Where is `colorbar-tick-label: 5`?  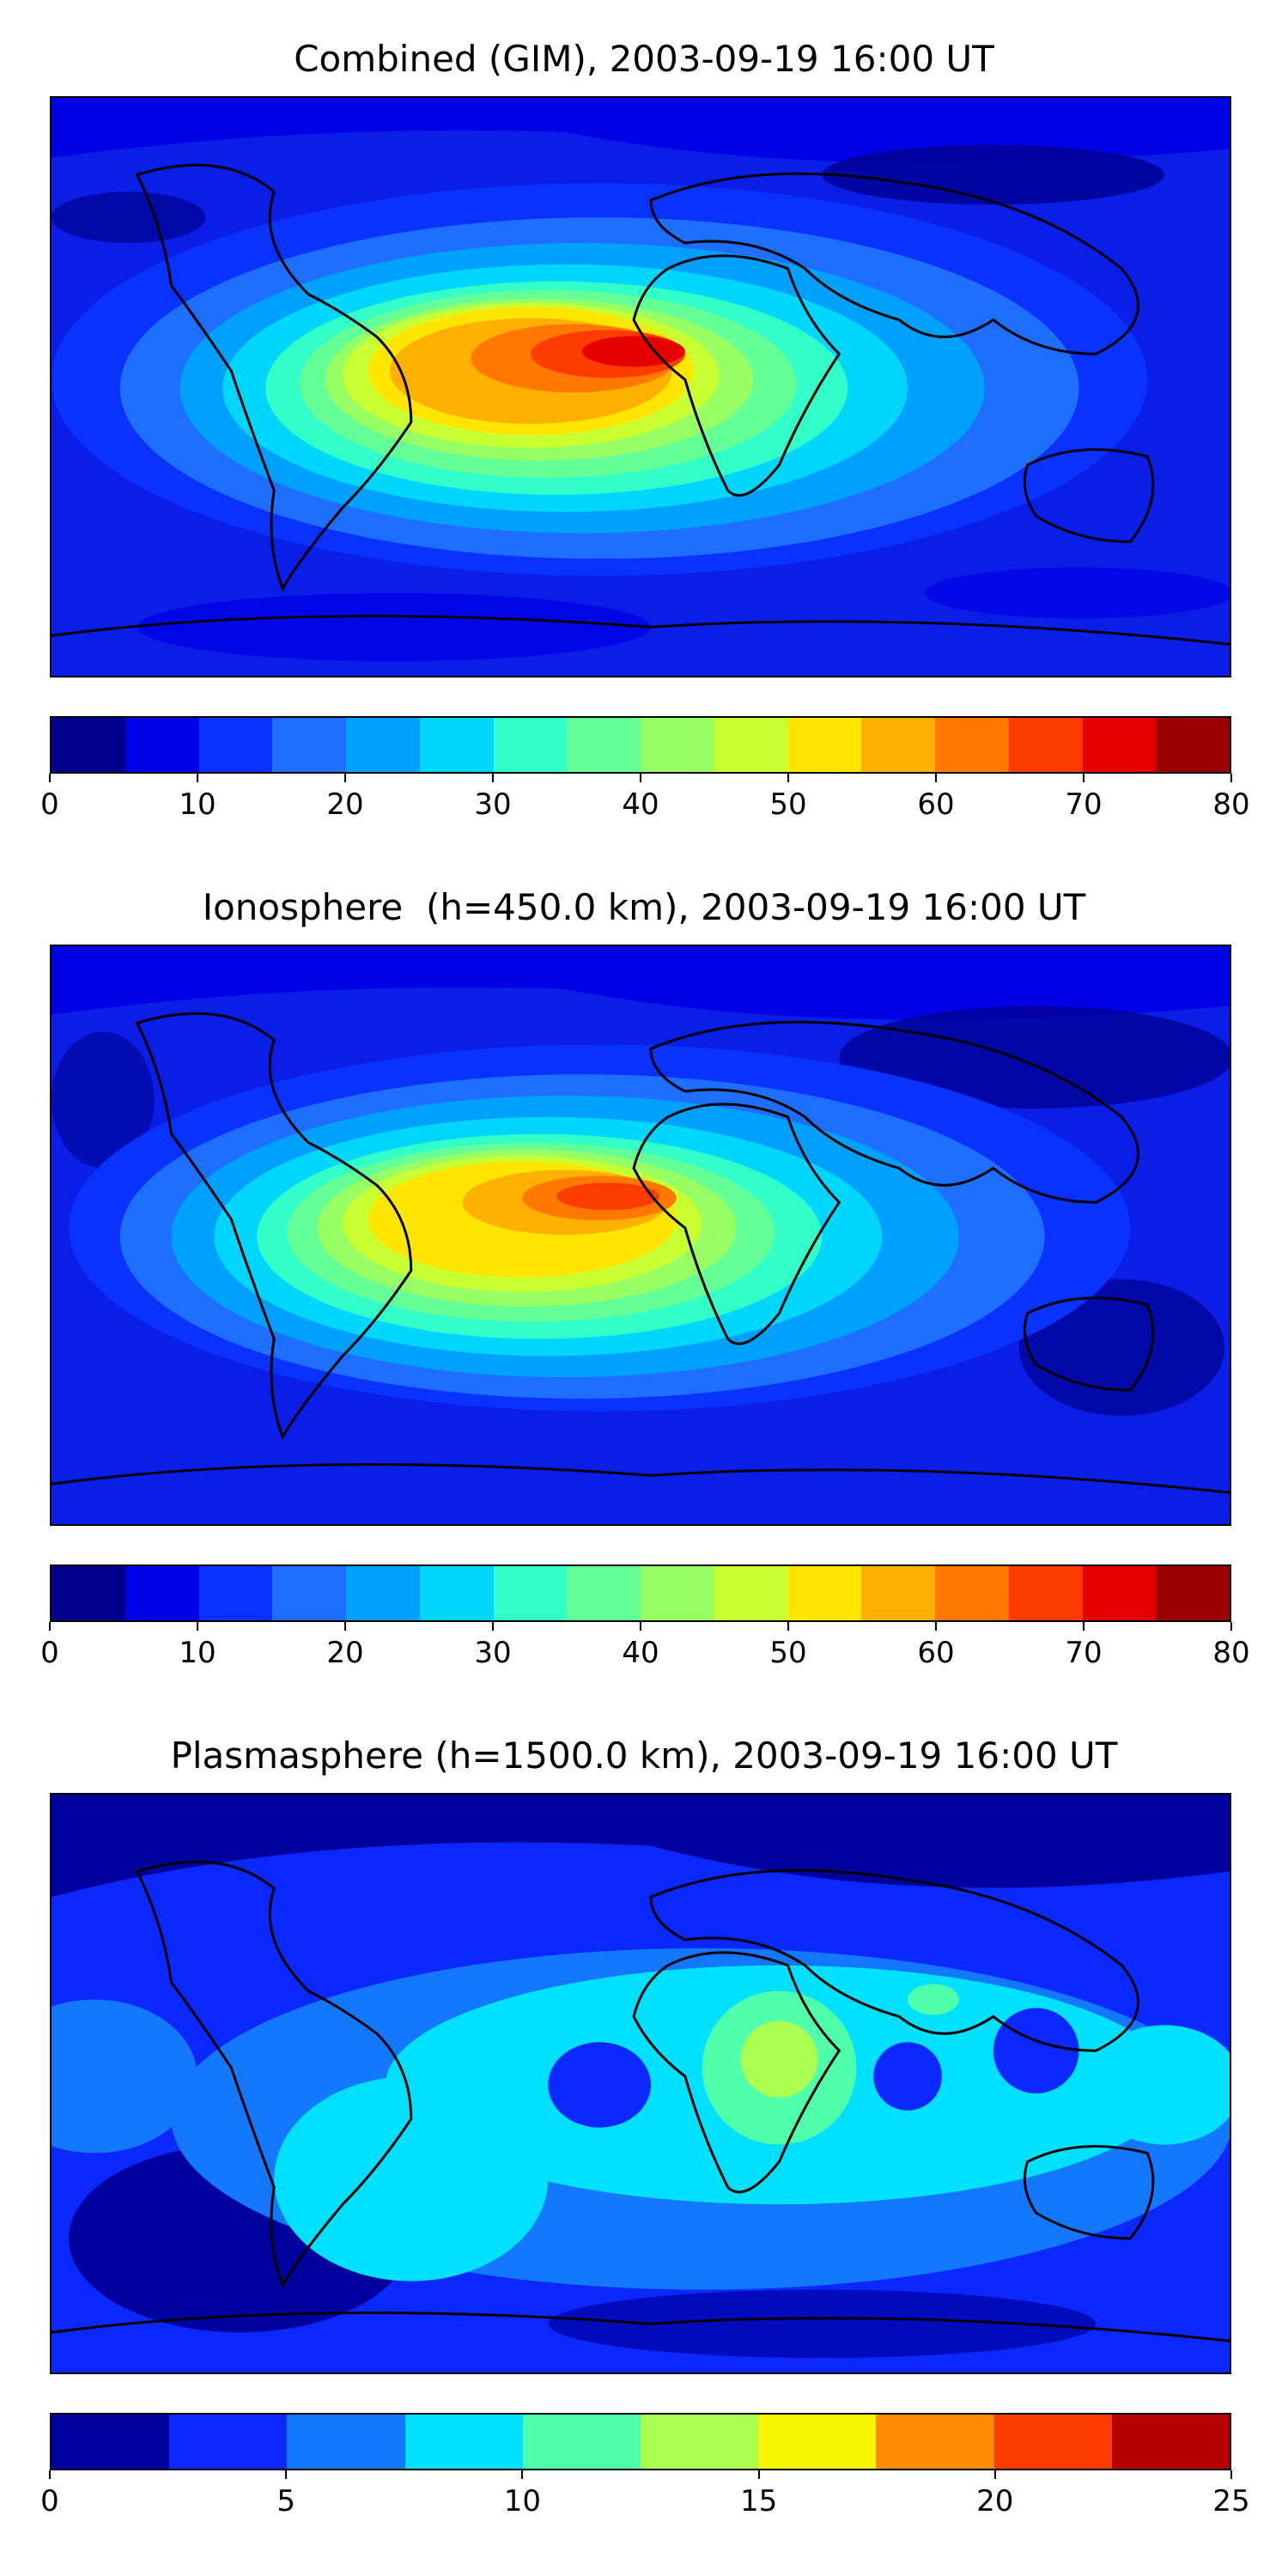
colorbar-tick-label: 5 is located at coordinates (286, 2501).